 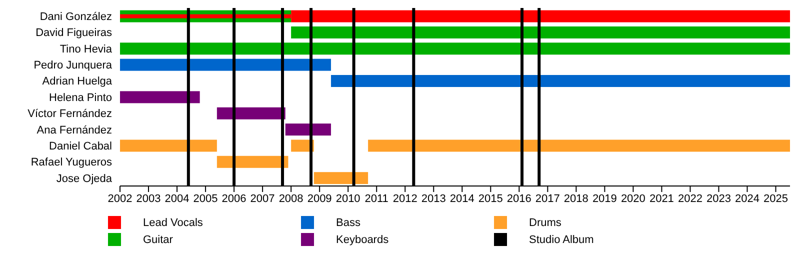 What do you see at coordinates (433, 198) in the screenshot?
I see `x-tick-label: 2013` at bounding box center [433, 198].